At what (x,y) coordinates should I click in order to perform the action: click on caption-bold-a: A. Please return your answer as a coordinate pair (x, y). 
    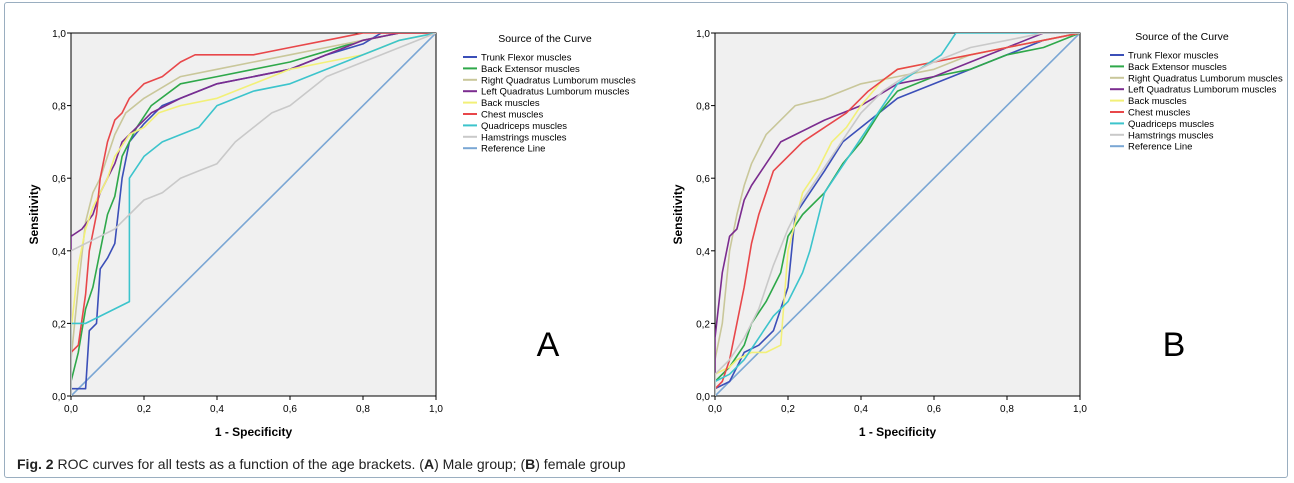
    Looking at the image, I should click on (429, 464).